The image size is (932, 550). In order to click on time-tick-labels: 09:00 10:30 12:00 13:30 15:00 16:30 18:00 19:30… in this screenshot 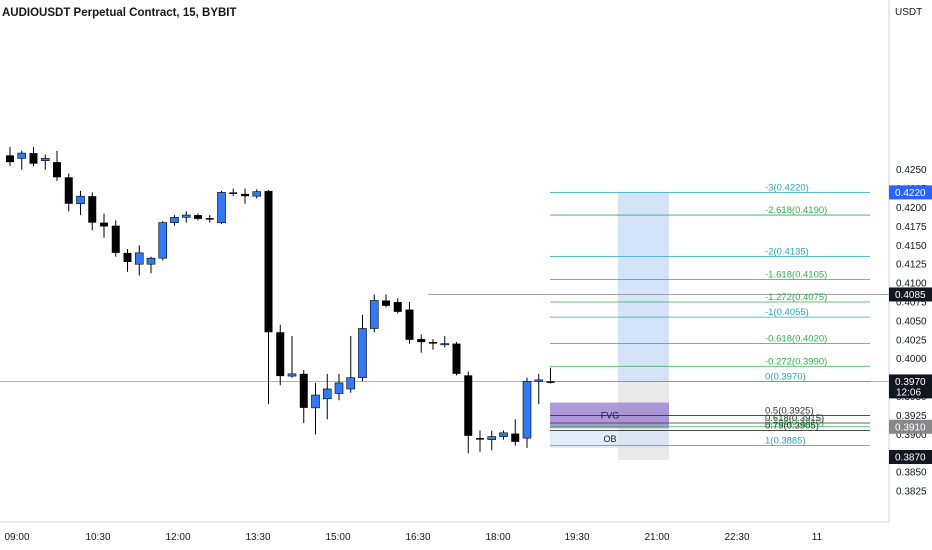, I will do `click(413, 537)`.